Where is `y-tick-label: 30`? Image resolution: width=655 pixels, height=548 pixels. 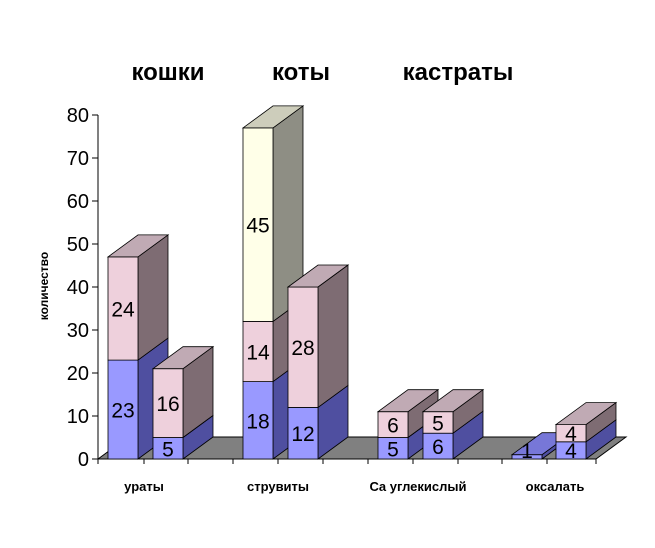
y-tick-label: 30 is located at coordinates (78, 331).